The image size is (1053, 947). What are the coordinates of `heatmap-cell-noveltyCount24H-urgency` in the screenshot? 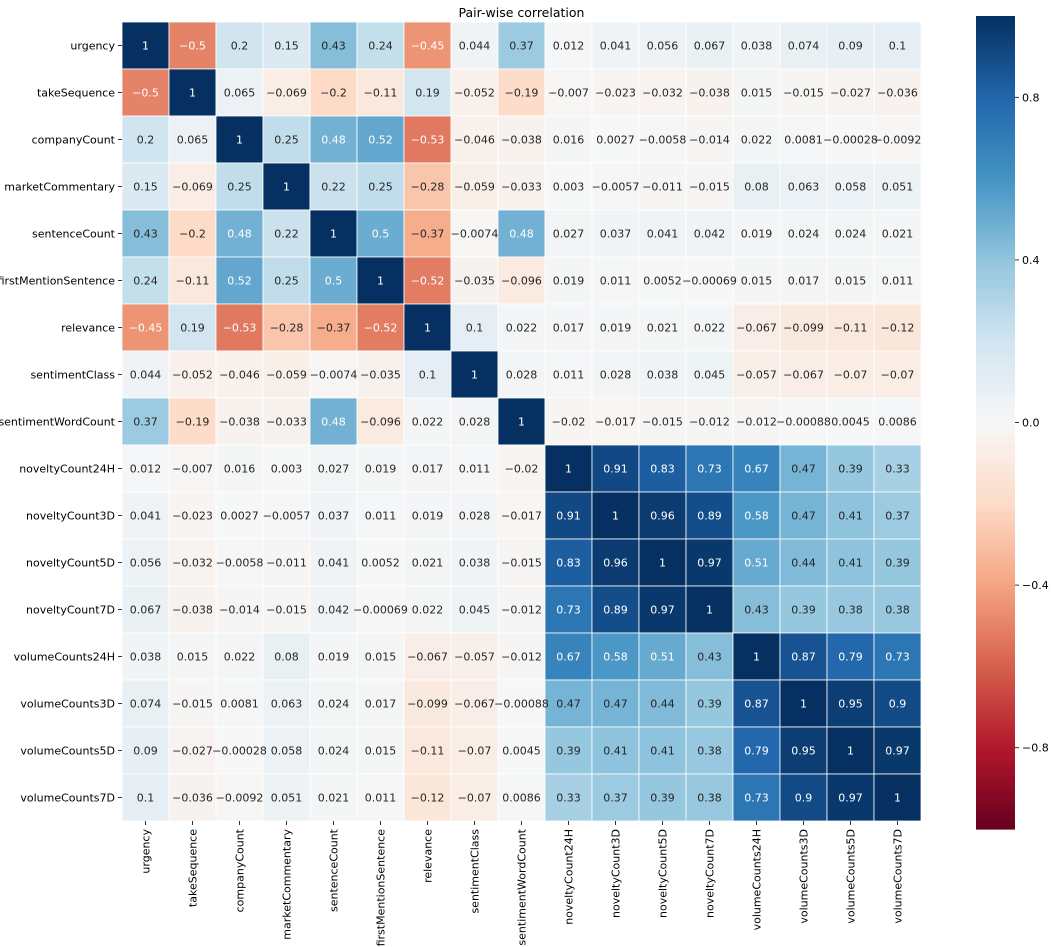 It's located at (145, 468).